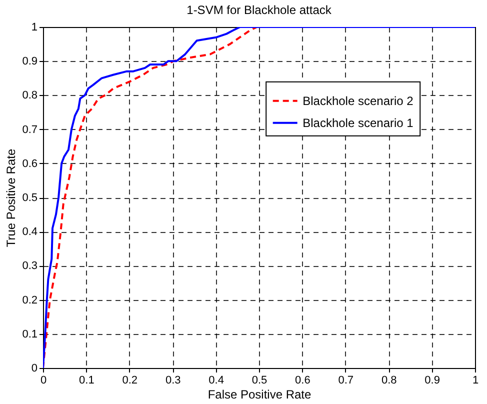 The image size is (487, 404). Describe the element at coordinates (260, 380) in the screenshot. I see `x-tick-label: 0.5` at that location.